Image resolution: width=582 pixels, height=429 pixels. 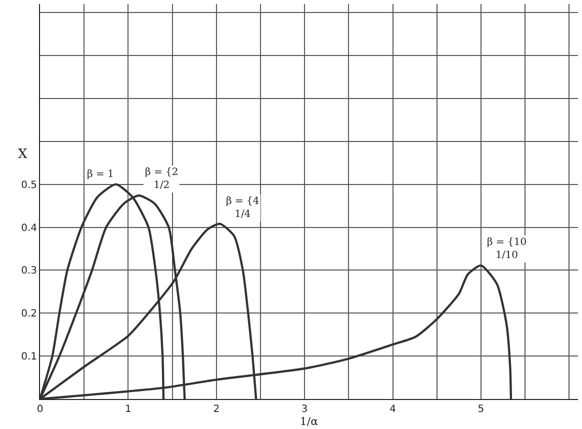 I want to click on y-tick-label: 0.3, so click(x=29, y=271).